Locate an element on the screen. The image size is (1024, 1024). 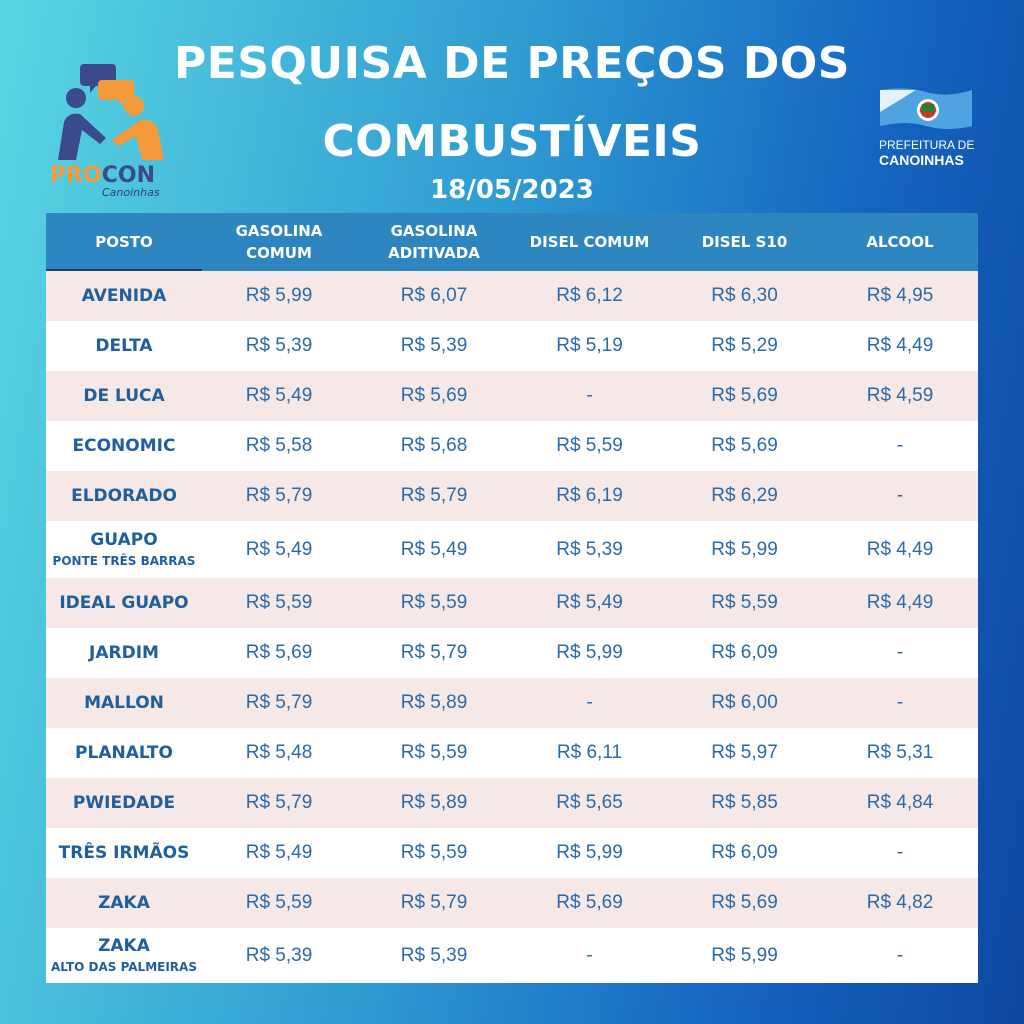
price-cell: R$ 6,09 is located at coordinates (744, 652).